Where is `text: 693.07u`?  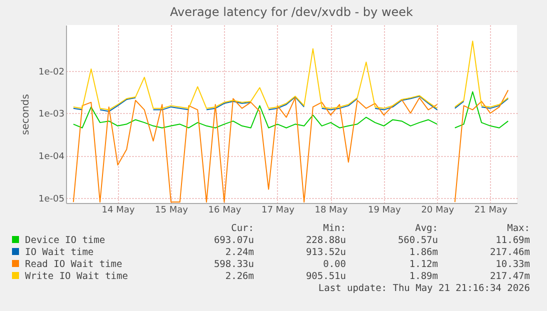
text: 693.07u is located at coordinates (233, 241).